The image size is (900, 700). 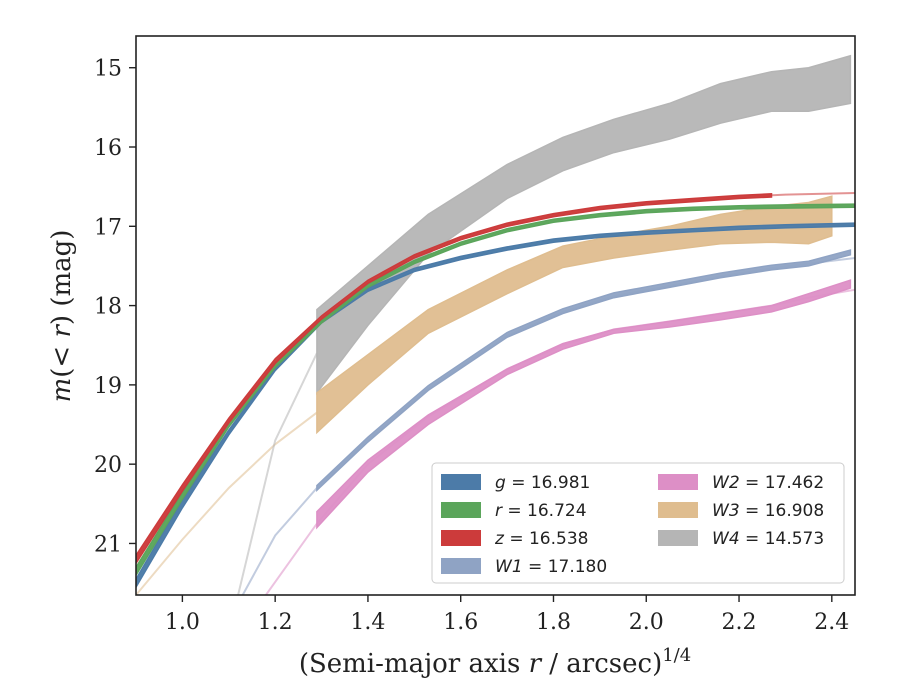 I want to click on y-tick-label: 21, so click(x=108, y=544).